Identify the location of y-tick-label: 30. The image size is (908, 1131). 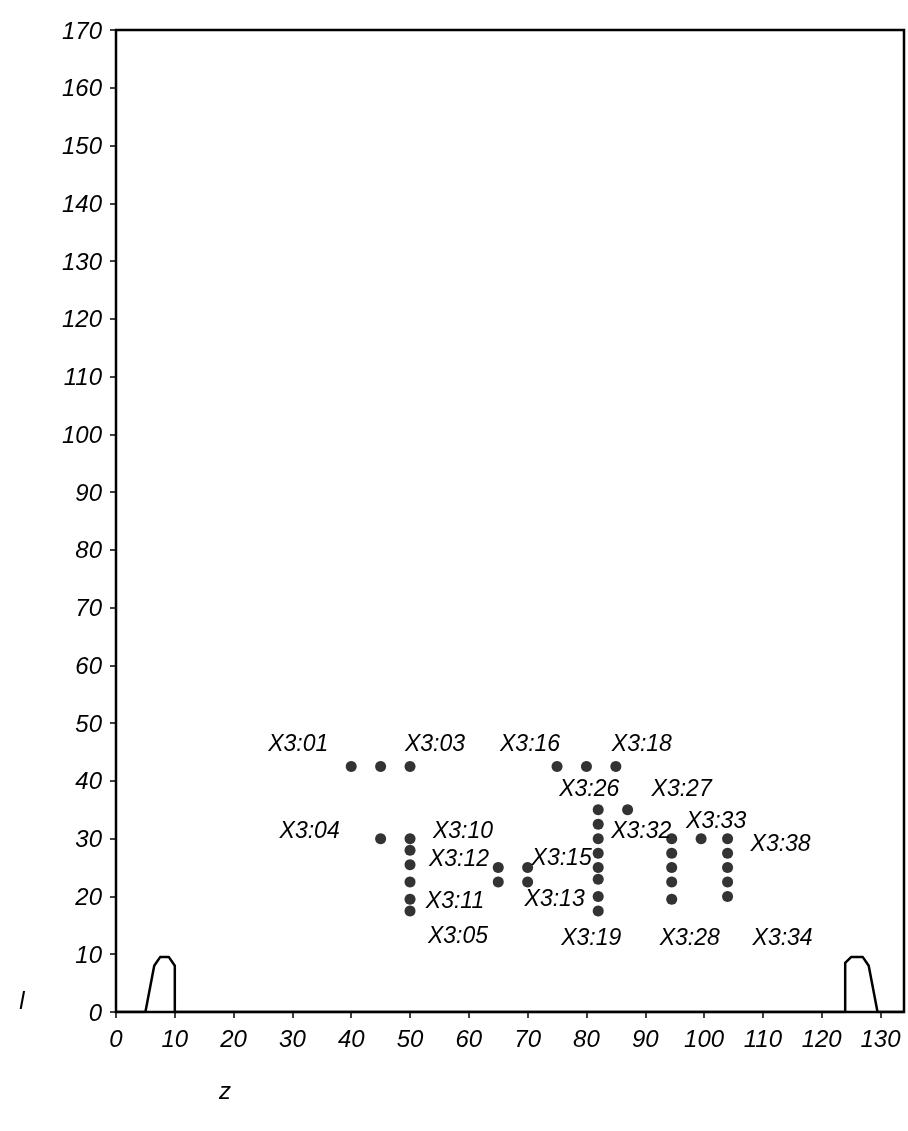
(89, 839).